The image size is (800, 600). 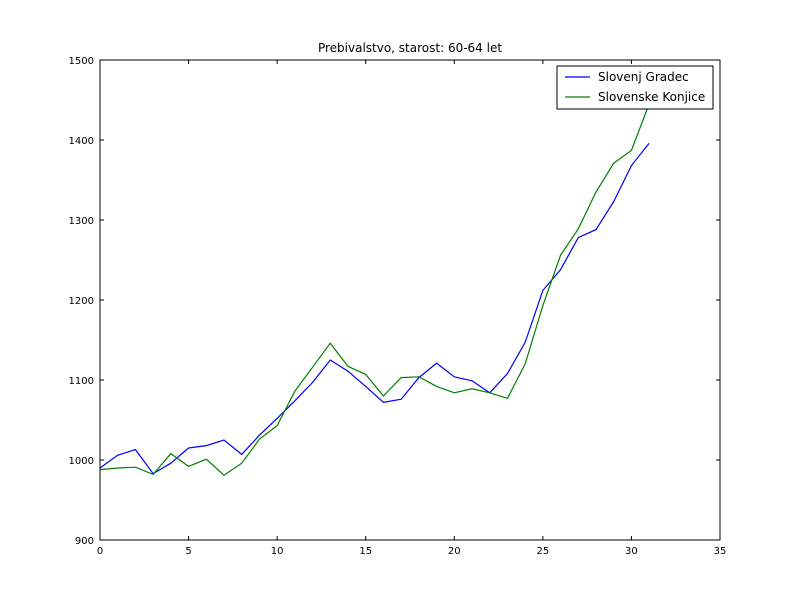 What do you see at coordinates (81, 301) in the screenshot?
I see `y-tick-label: 1200` at bounding box center [81, 301].